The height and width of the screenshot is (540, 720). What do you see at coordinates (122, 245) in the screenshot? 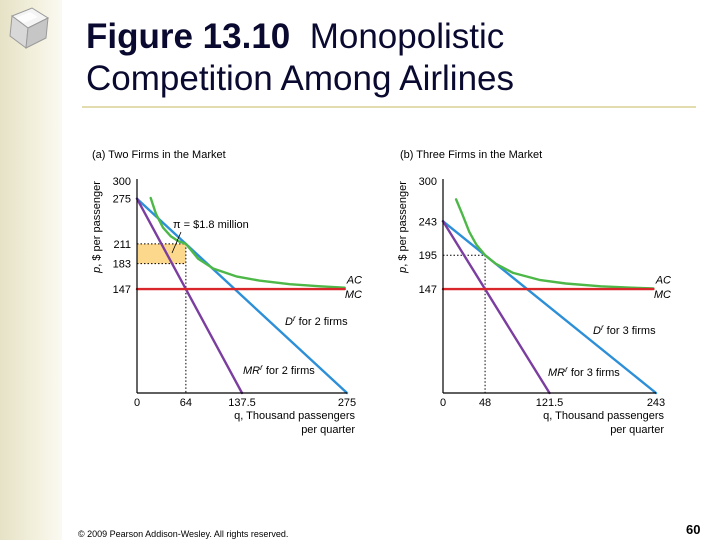
I see `y-tick-label: 211` at bounding box center [122, 245].